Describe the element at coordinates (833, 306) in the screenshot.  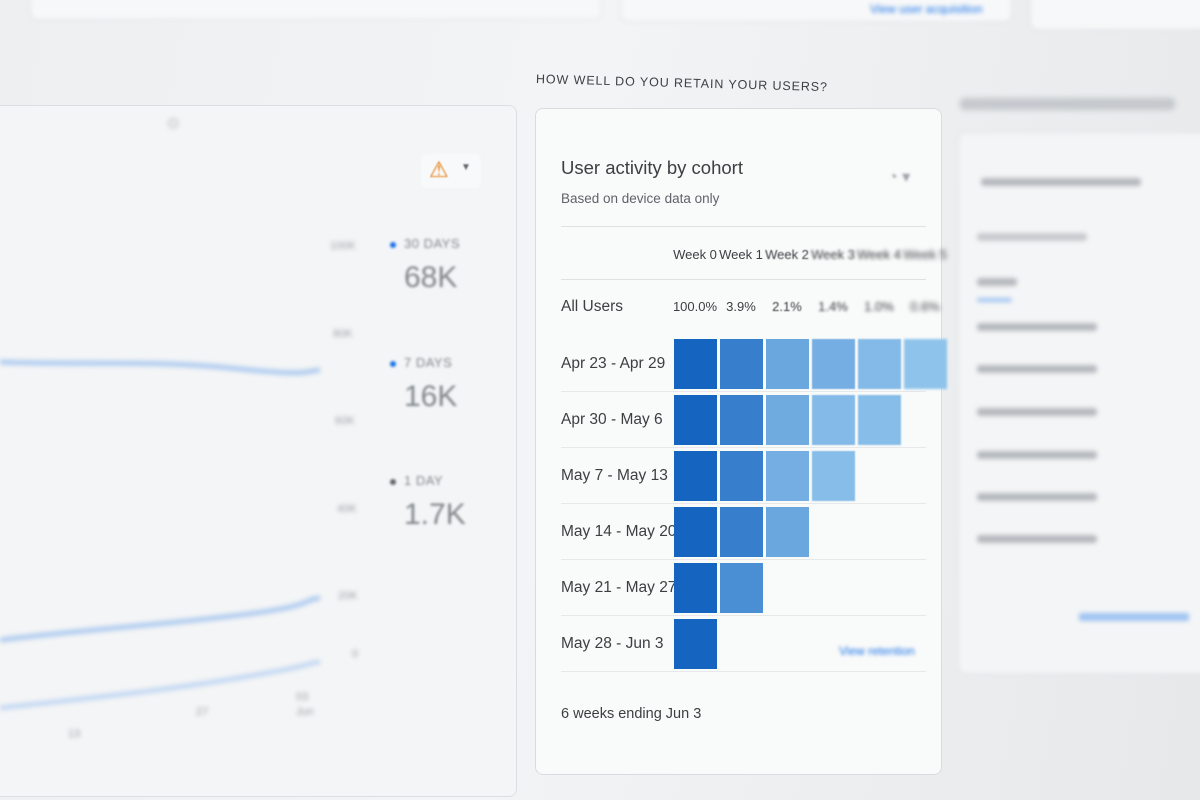
I see `all-users-value: 1.4%` at that location.